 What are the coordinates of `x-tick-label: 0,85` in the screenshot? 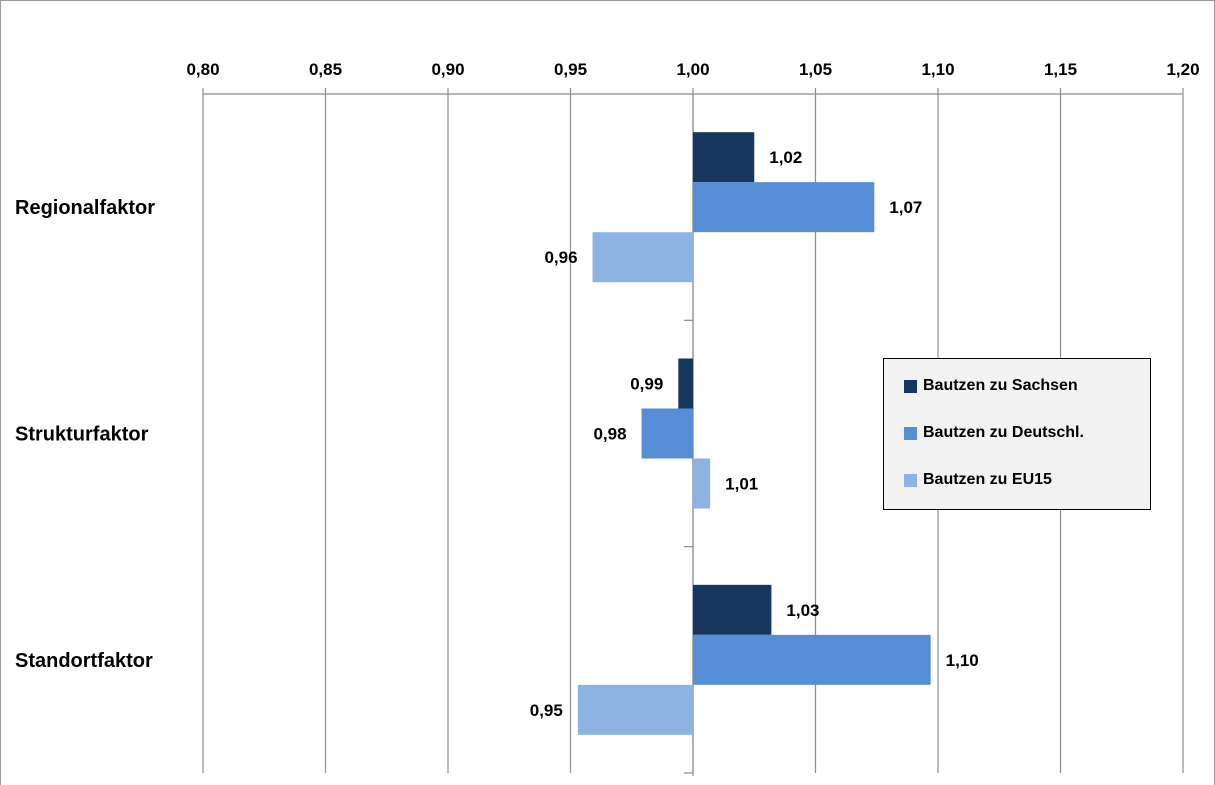 It's located at (325, 69).